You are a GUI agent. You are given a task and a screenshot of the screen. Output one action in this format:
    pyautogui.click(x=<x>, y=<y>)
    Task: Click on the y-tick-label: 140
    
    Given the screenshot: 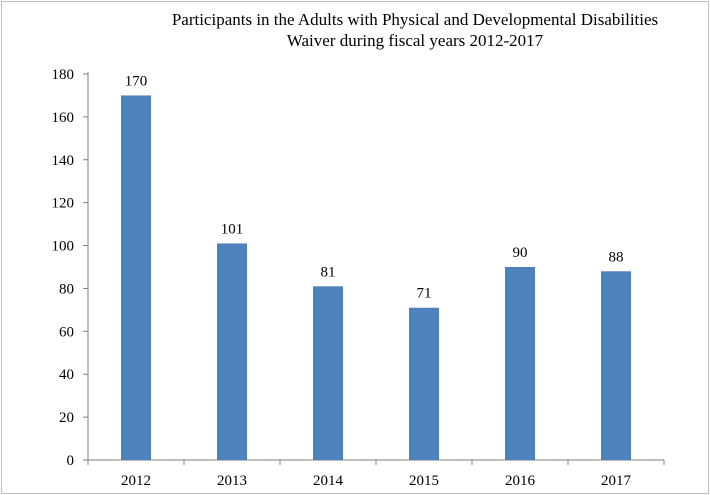 What is the action you would take?
    pyautogui.click(x=63, y=161)
    